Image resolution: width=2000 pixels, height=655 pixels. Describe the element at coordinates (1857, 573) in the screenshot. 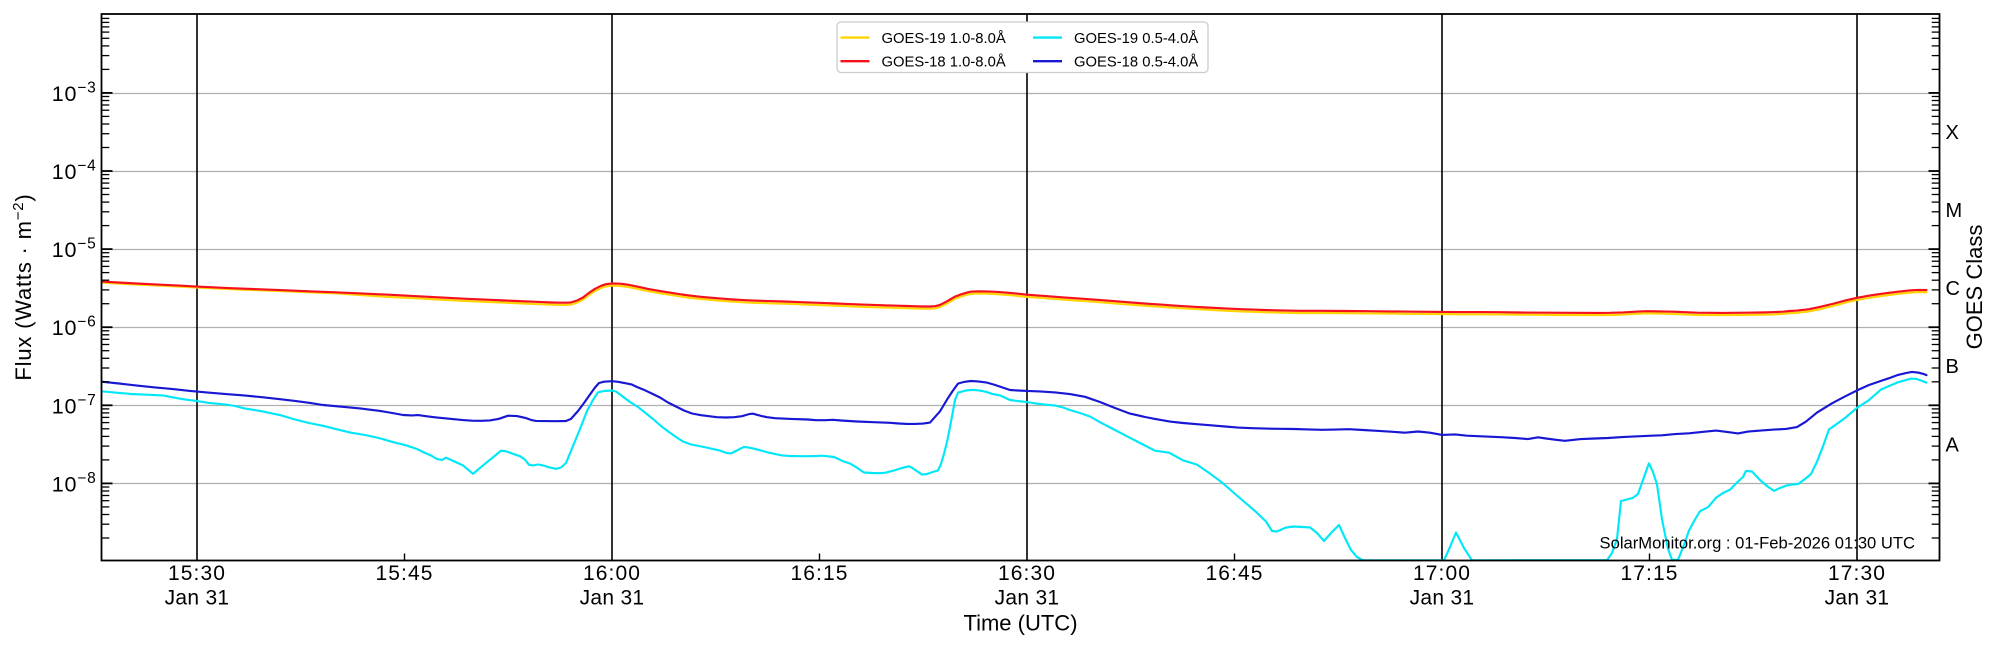

I see `svg-text: 17:30` at that location.